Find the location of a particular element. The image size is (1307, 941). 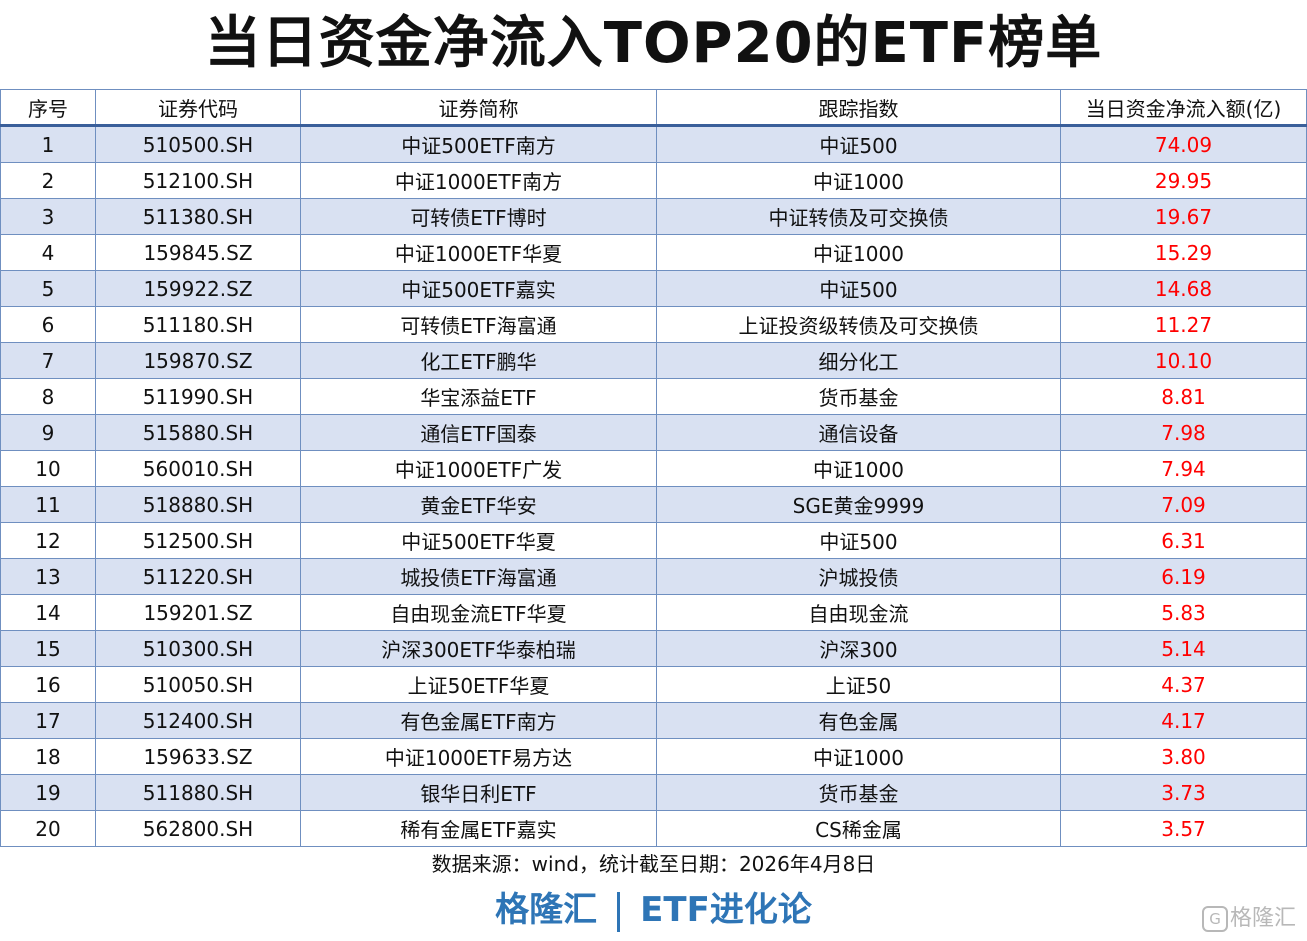

cell-code: 511990.SH is located at coordinates (198, 396).